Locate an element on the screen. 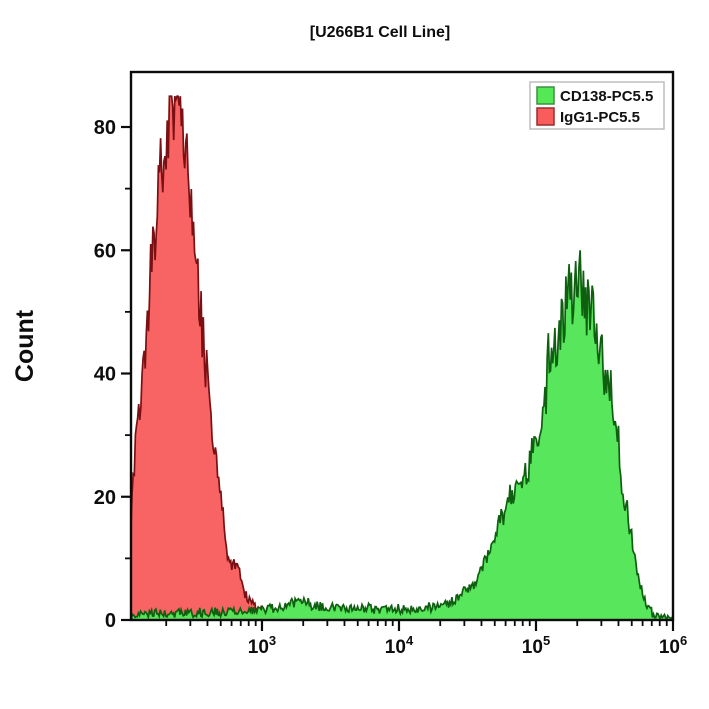  x-tick-label: 10⁴ is located at coordinates (399, 645).